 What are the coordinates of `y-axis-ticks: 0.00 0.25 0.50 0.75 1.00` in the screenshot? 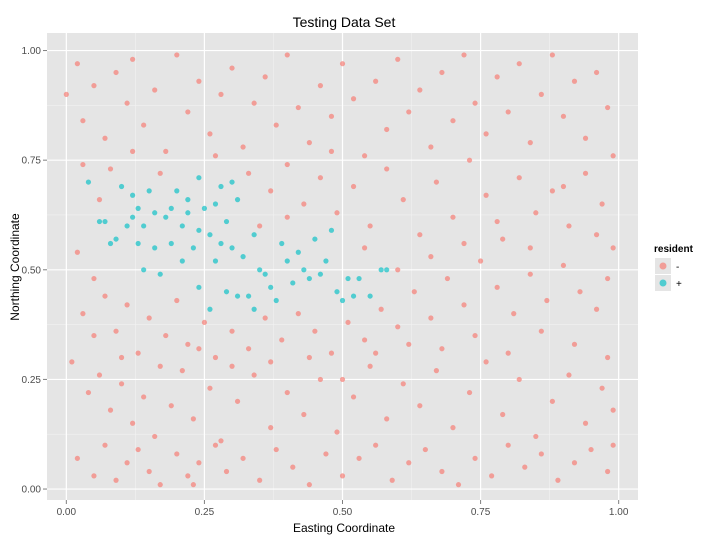 It's located at (34, 271).